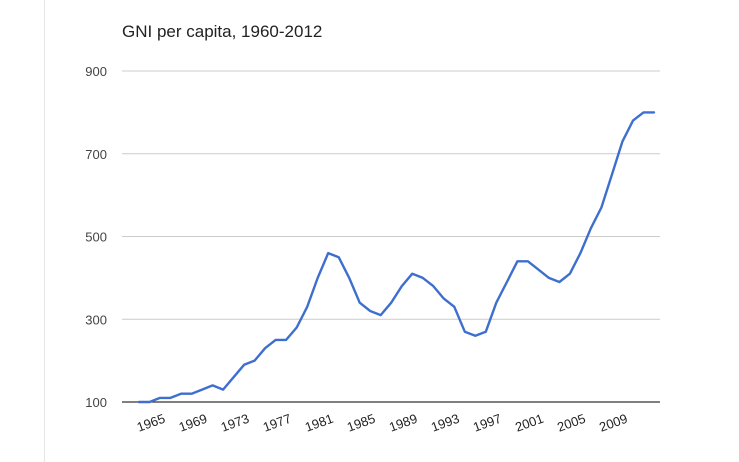 This screenshot has height=462, width=739. I want to click on y-tick-label: 700, so click(96, 154).